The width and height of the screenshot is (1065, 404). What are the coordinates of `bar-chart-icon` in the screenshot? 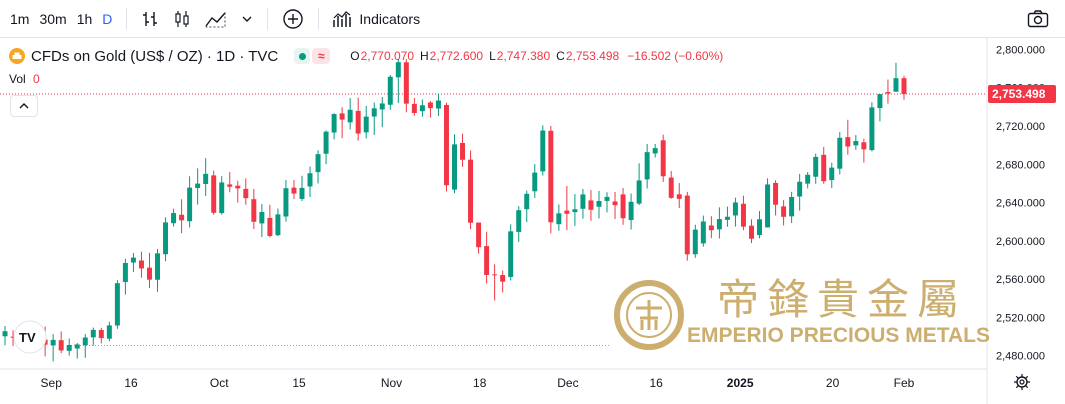 It's located at (150, 19).